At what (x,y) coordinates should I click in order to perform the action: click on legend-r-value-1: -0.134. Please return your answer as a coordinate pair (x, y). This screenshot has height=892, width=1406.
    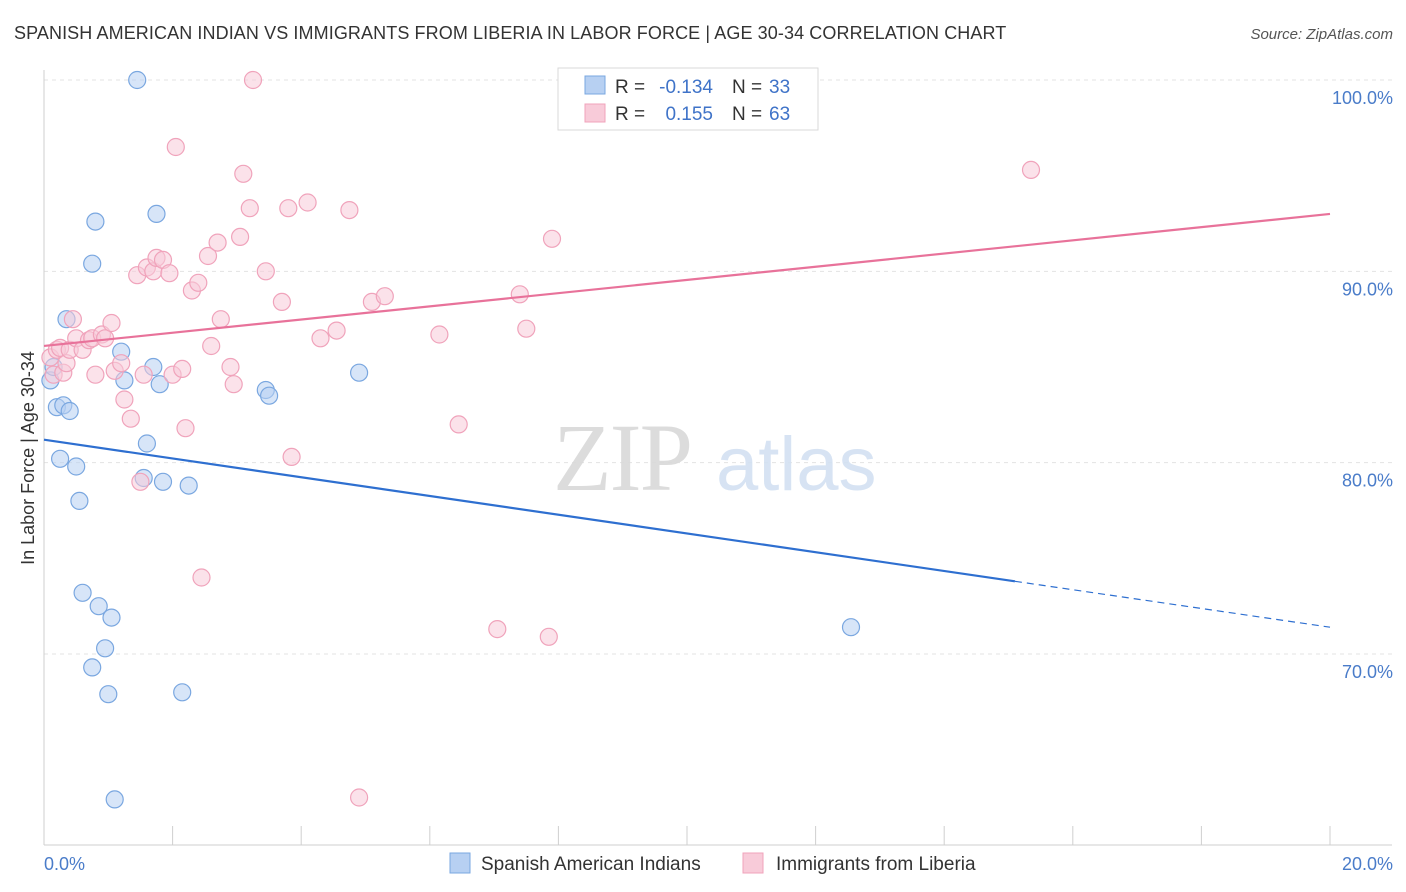
    Looking at the image, I should click on (686, 87).